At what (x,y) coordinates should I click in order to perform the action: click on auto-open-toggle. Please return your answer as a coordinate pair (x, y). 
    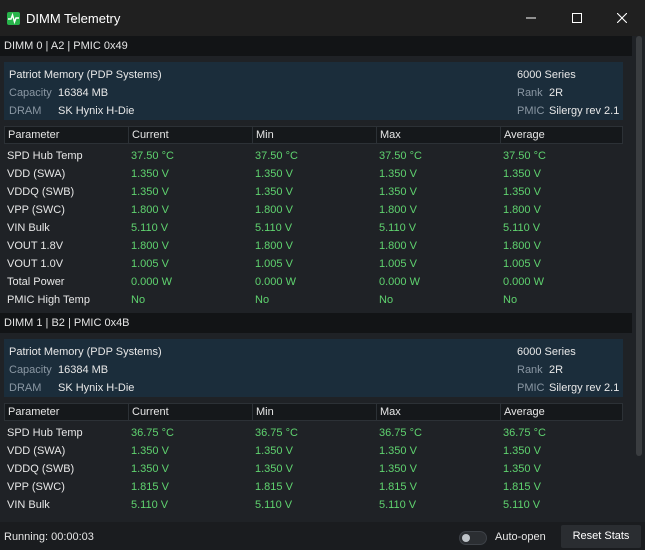
    Looking at the image, I should click on (473, 538).